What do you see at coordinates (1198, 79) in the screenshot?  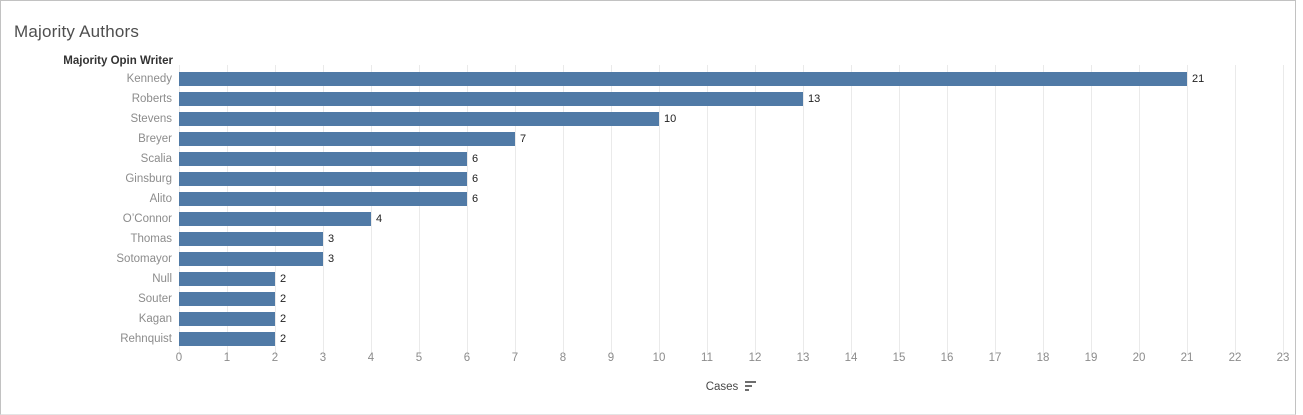 I see `bar-value-label: 21` at bounding box center [1198, 79].